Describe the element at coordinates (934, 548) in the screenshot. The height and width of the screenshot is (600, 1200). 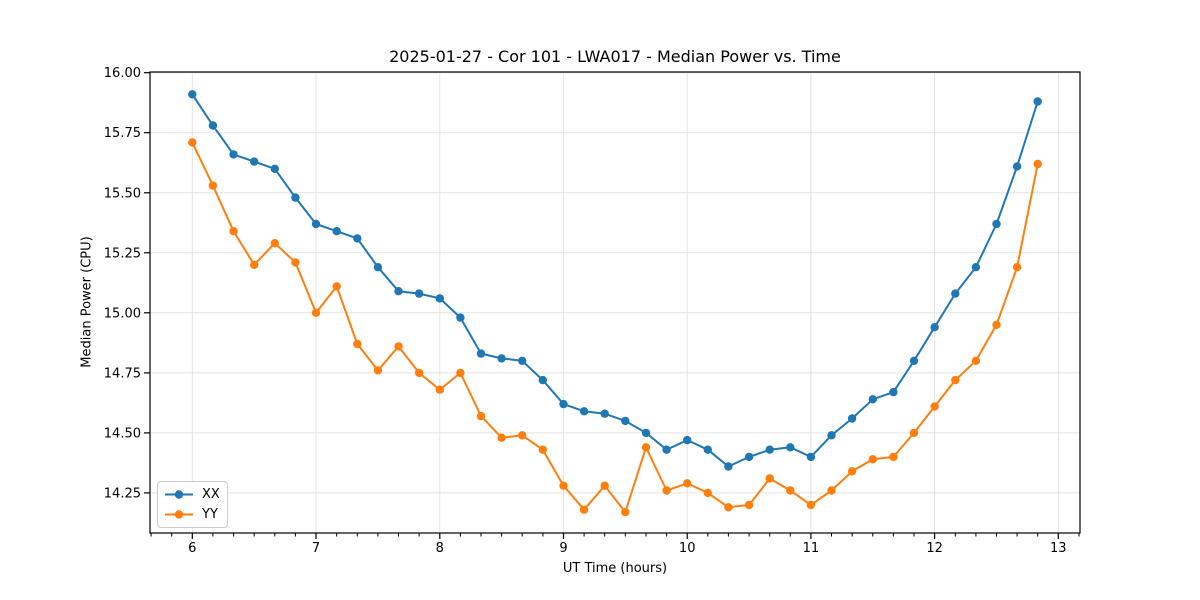
I see `x-tick-label: 12` at that location.